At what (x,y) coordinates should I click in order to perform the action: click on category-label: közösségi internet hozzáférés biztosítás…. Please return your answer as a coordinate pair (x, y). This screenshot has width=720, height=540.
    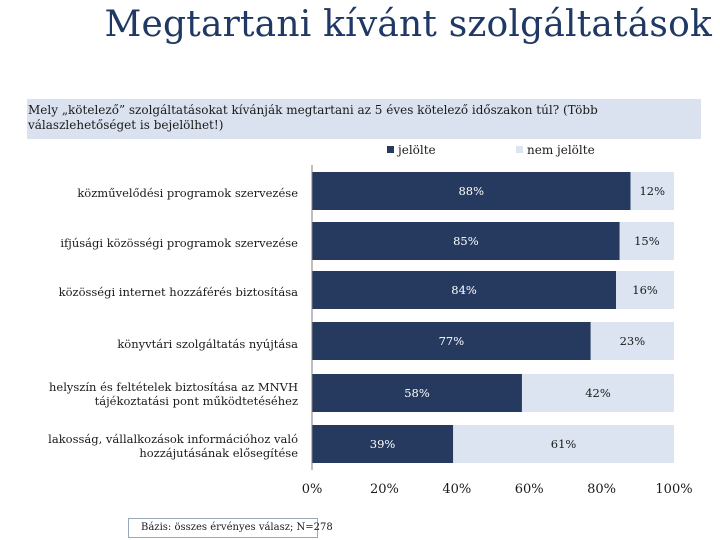
    Looking at the image, I should click on (178, 292).